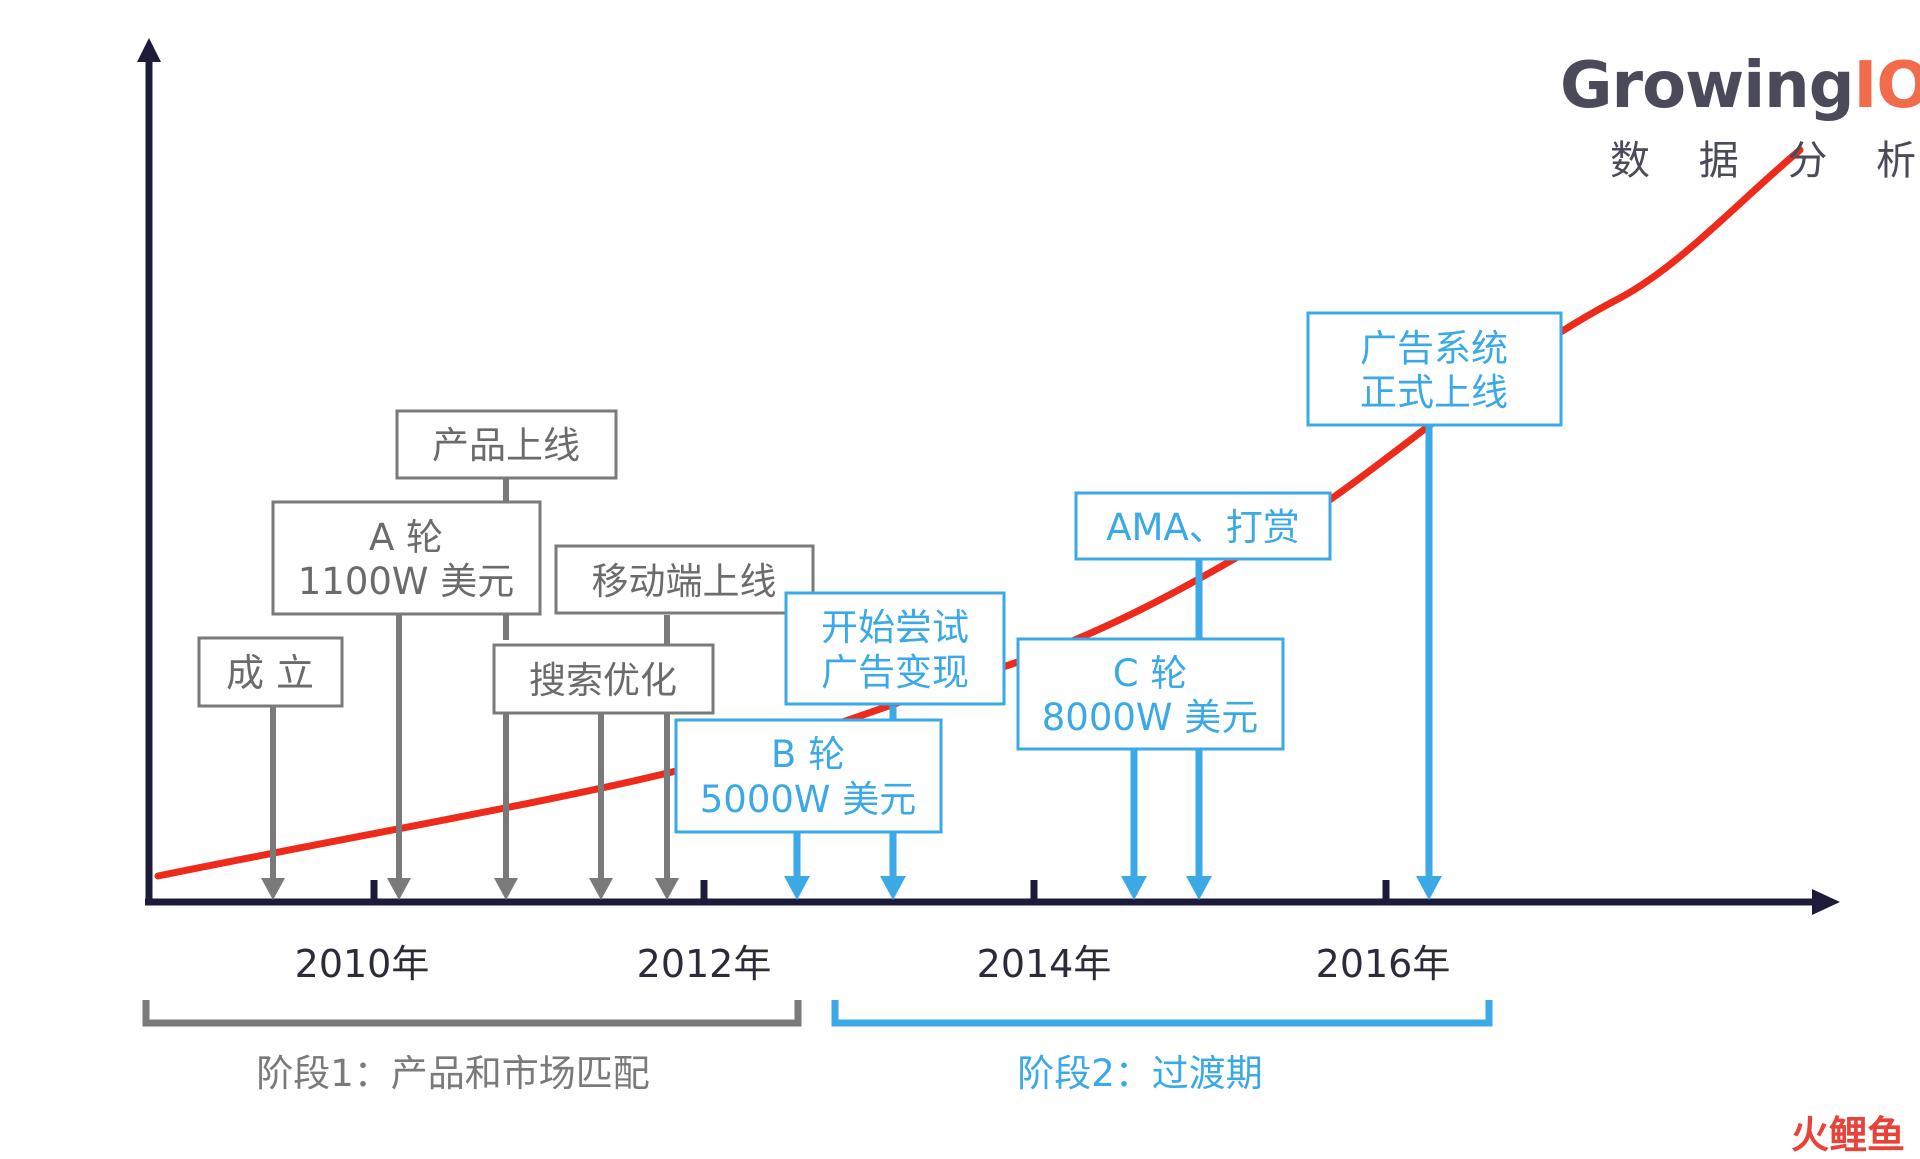  What do you see at coordinates (895, 627) in the screenshot?
I see `event-label: 开始尝试` at bounding box center [895, 627].